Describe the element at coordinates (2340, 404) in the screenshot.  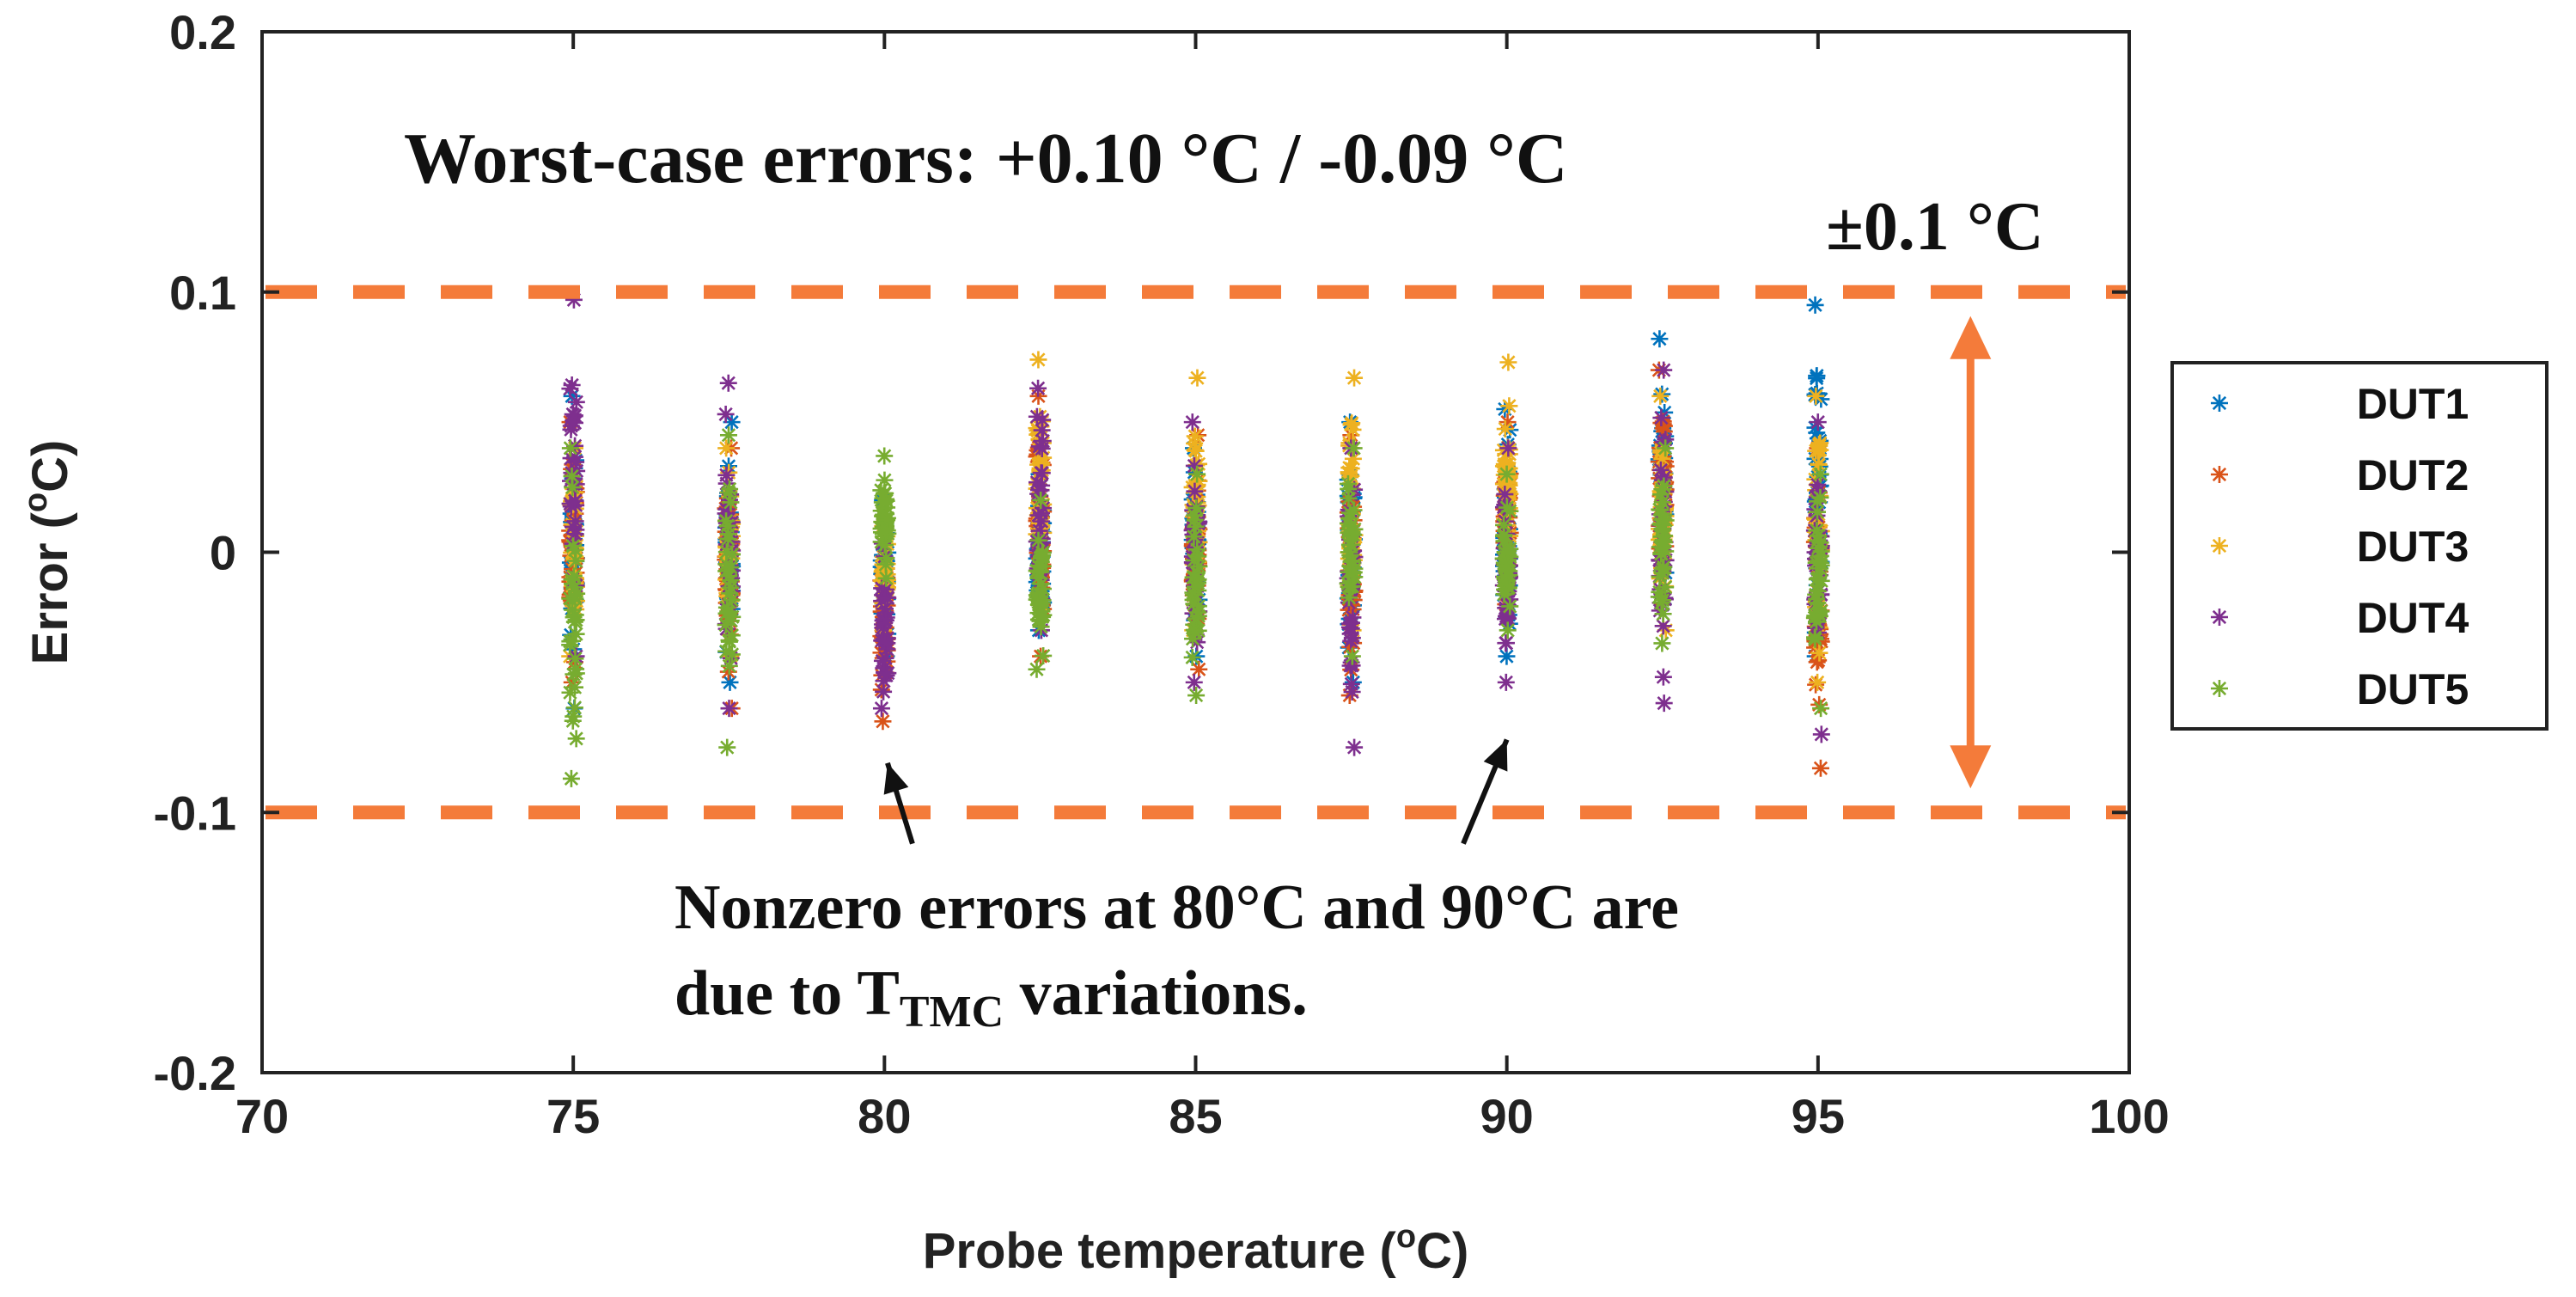
I see `legend-item-dut1: DUT1` at that location.